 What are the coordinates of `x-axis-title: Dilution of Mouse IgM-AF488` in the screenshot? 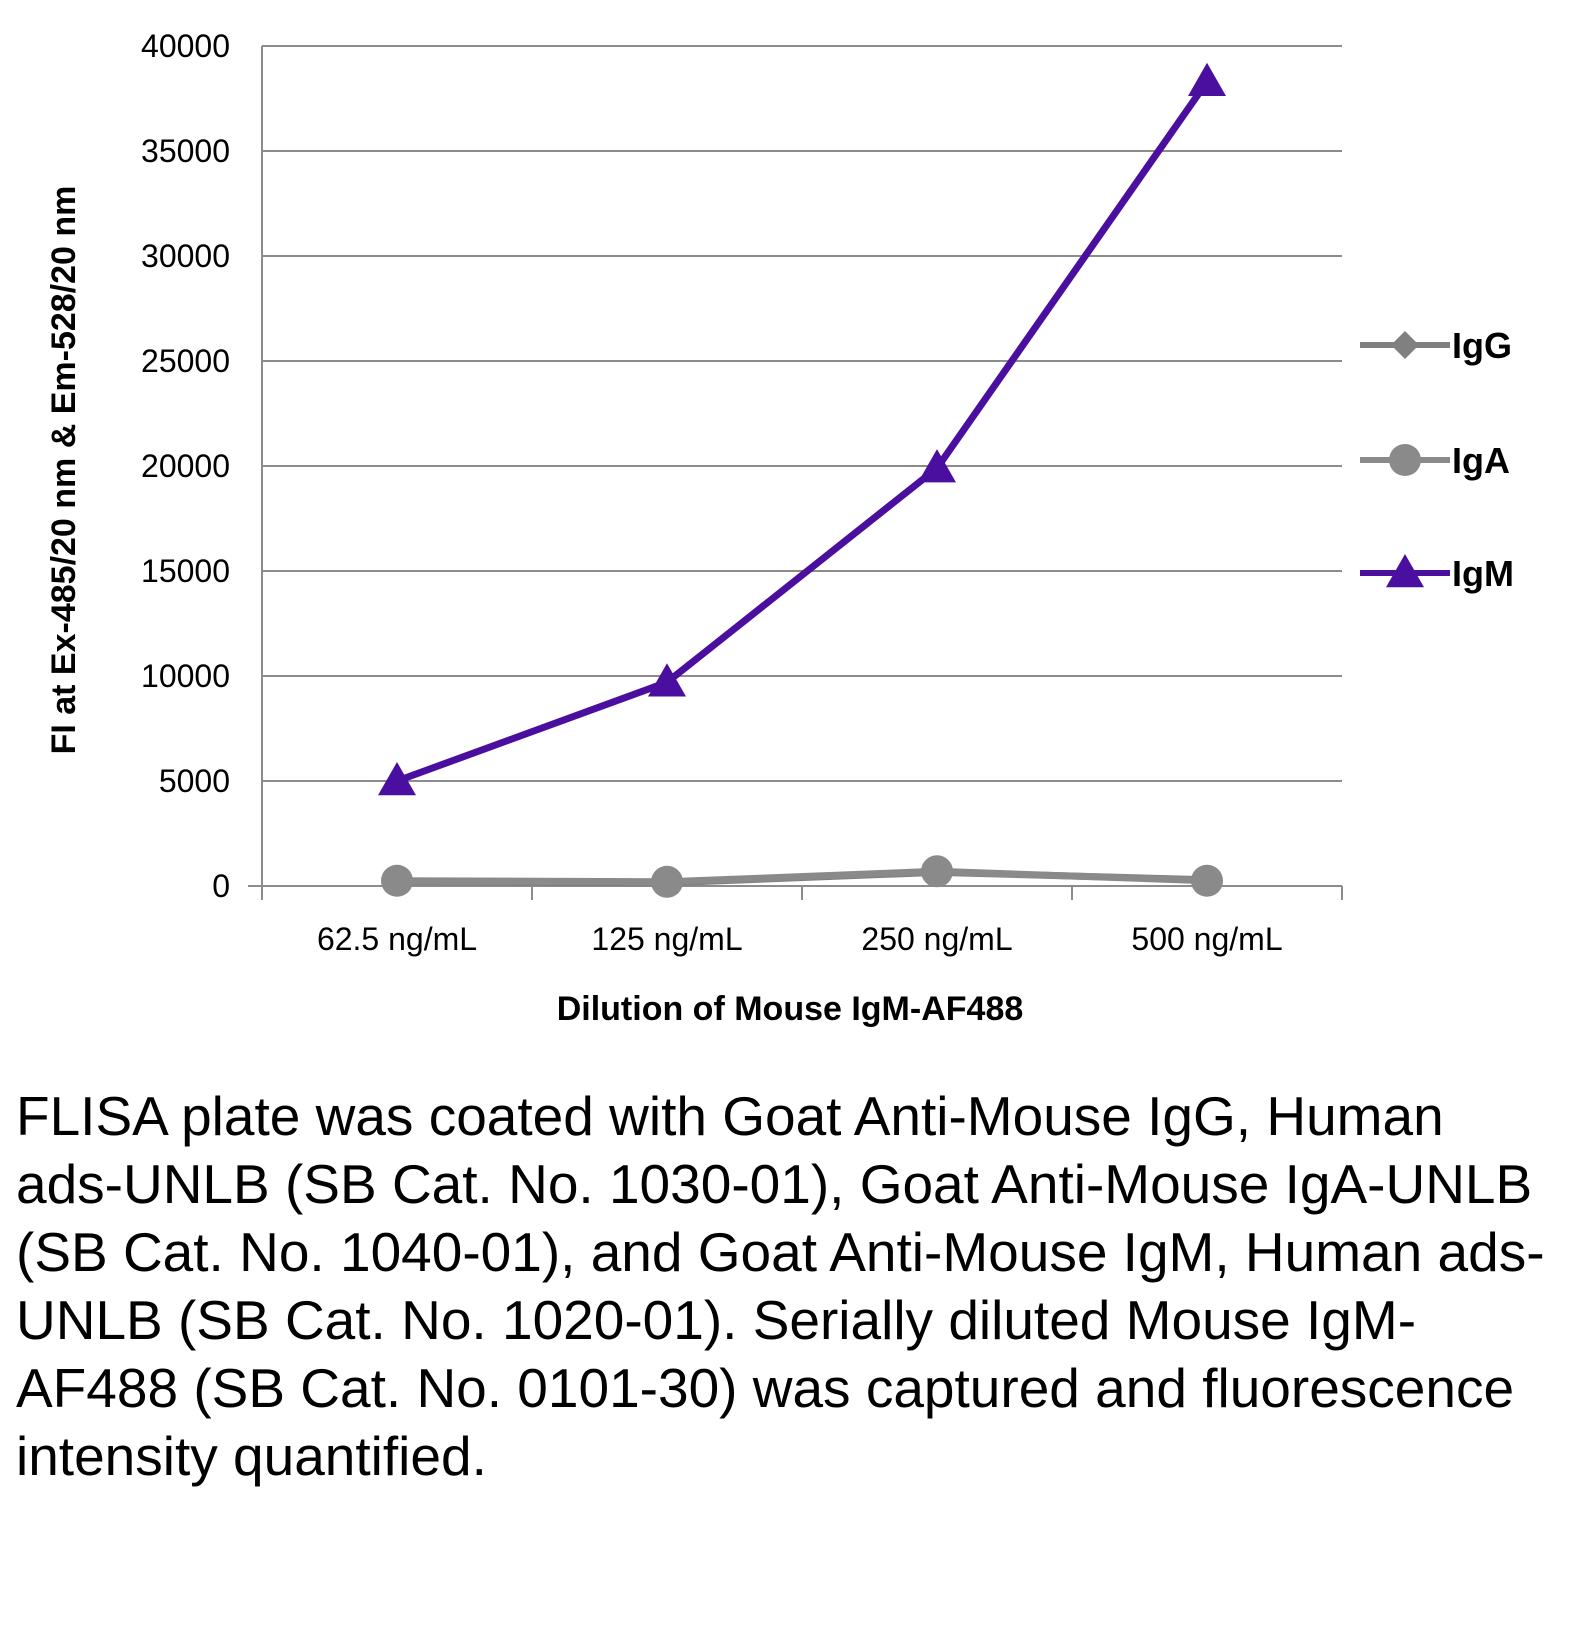 It's located at (790, 1009).